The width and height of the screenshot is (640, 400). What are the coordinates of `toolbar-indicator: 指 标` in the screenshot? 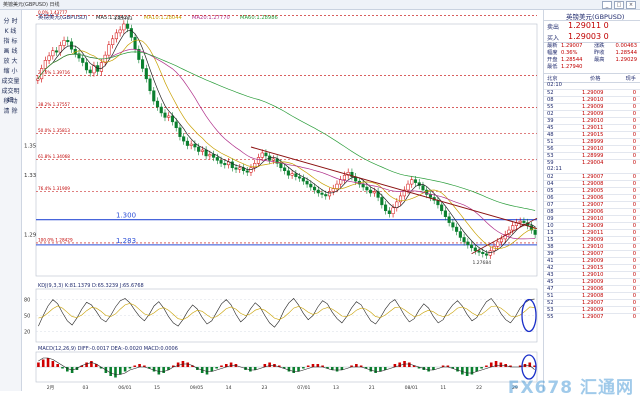 It's located at (10, 40).